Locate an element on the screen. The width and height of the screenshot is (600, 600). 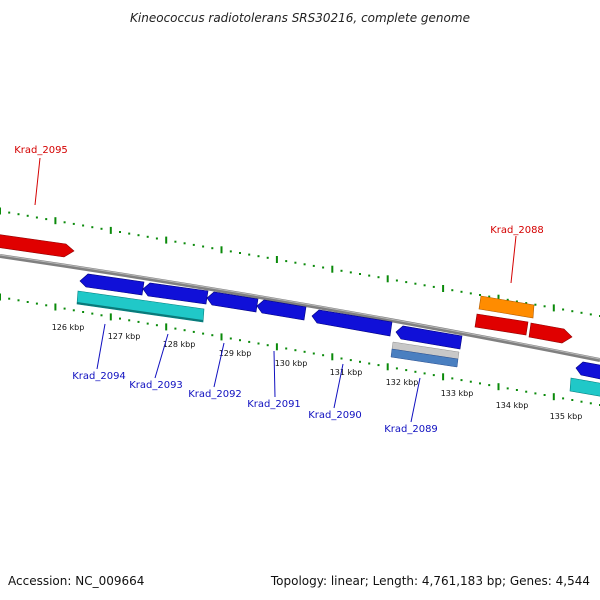
gene-krad-2089 is located at coordinates (429, 337).